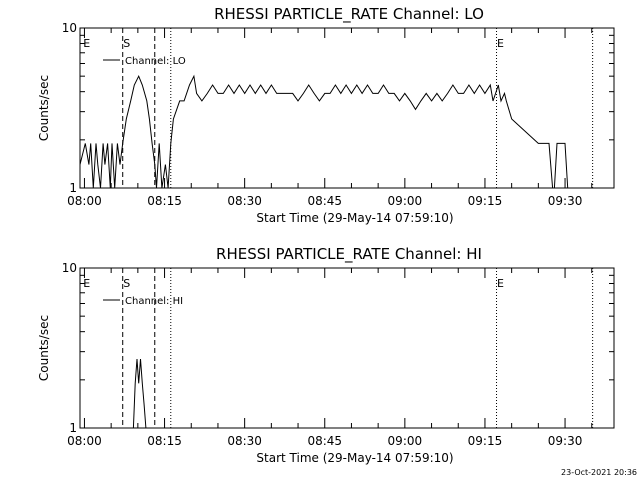  I want to click on p0-x-tick-label: 09:00, so click(405, 201).